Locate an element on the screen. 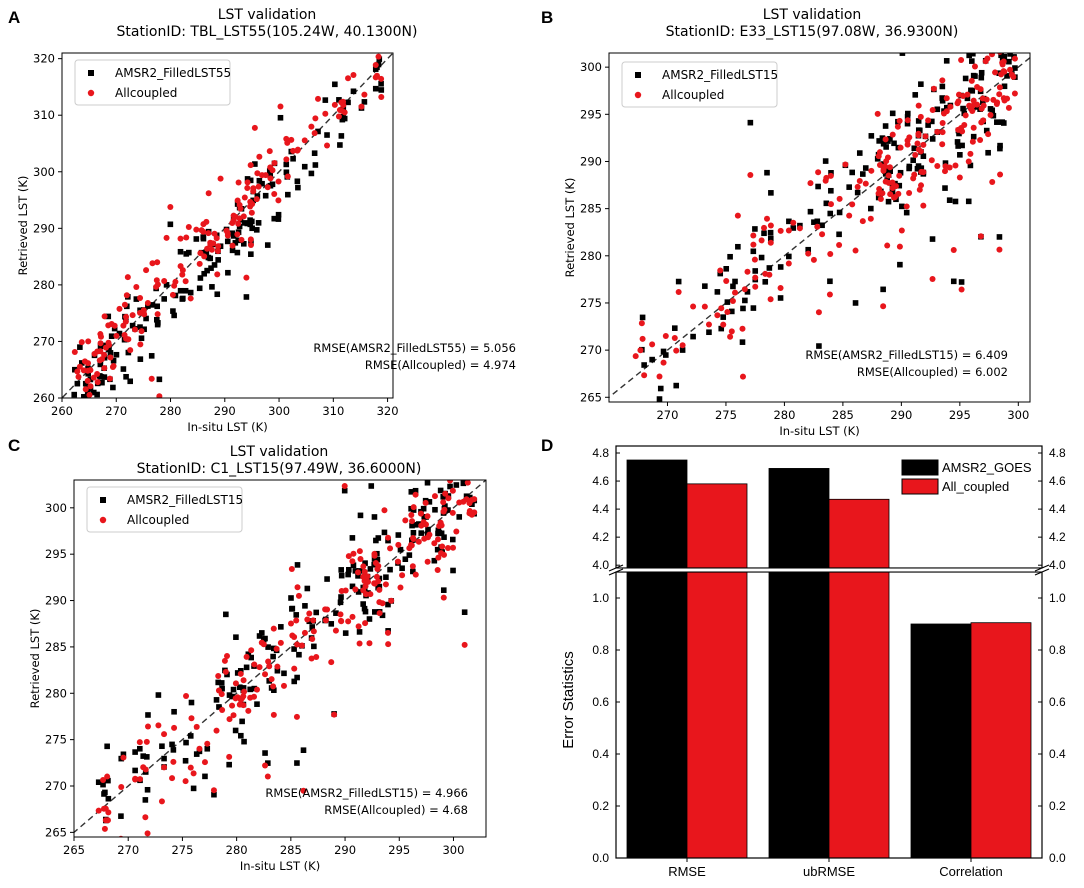 Image resolution: width=1084 pixels, height=888 pixels. y-tick-label: 0.0 is located at coordinates (1057, 858).